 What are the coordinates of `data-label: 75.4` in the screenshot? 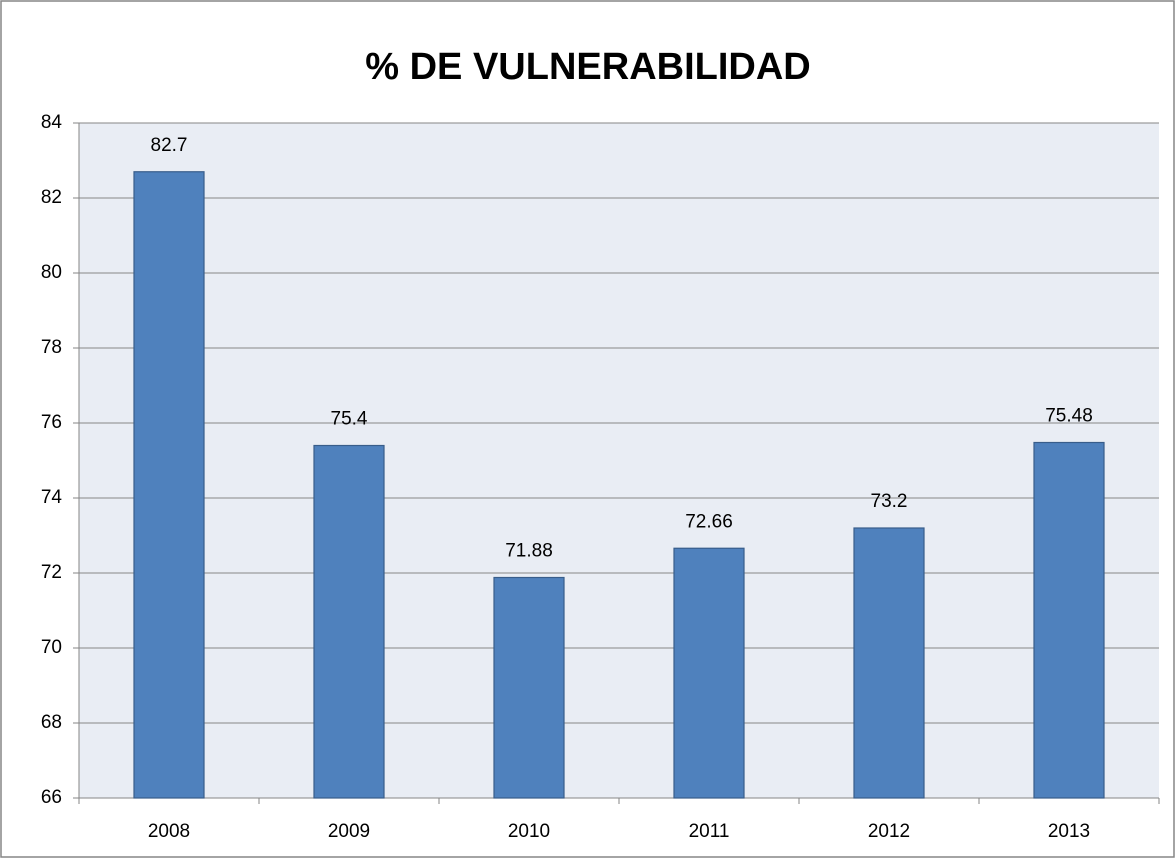 It's located at (349, 419).